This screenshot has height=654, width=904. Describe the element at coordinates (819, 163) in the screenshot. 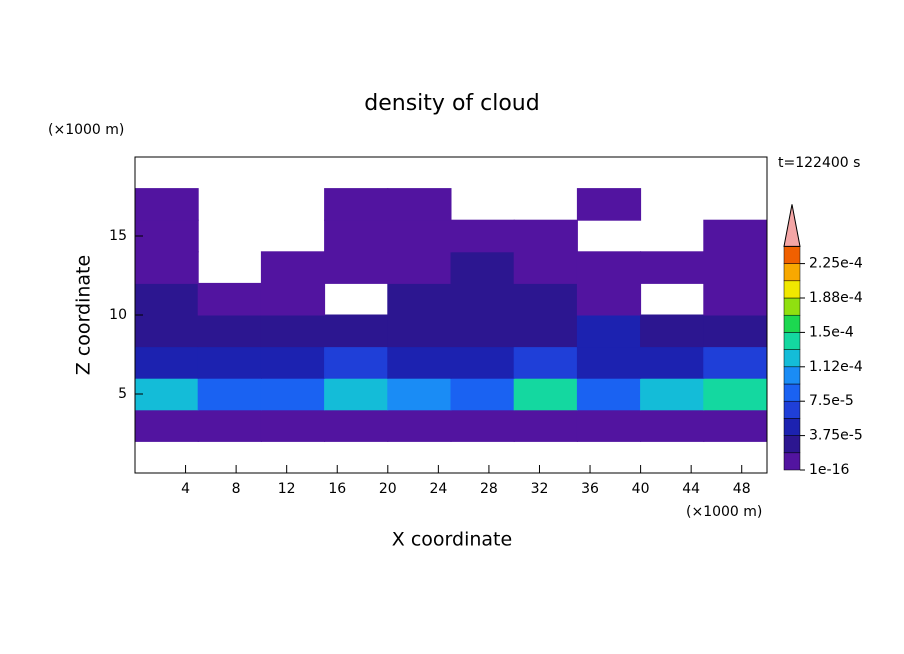

I see `time-label: t=122400 s` at that location.